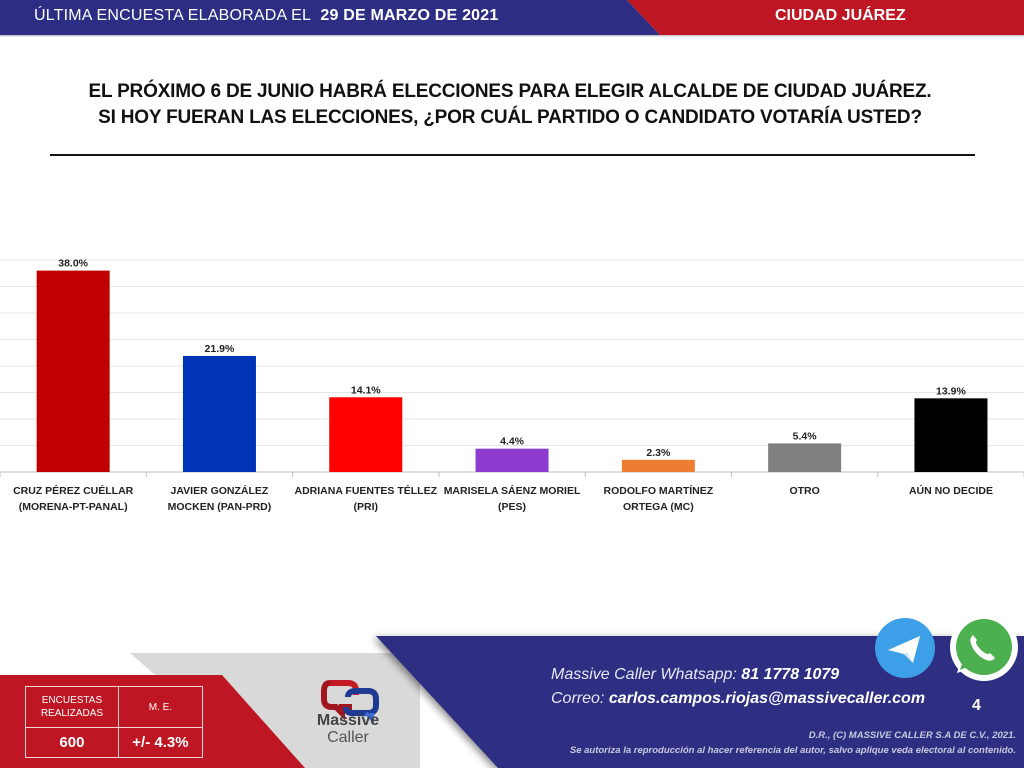  Describe the element at coordinates (220, 490) in the screenshot. I see `category-label-2-line-1: JAVIER GONZÁLEZ` at that location.